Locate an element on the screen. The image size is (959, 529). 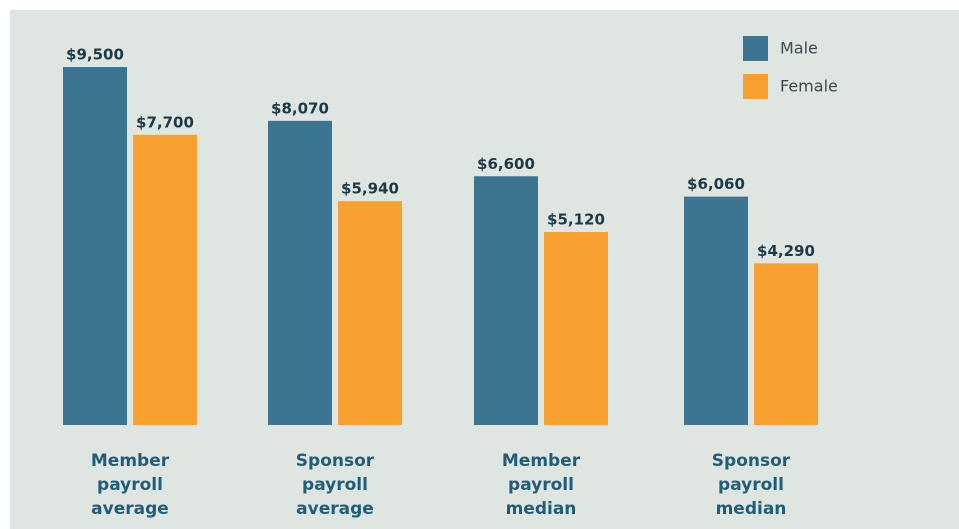
value-label: $7,700 is located at coordinates (165, 122).